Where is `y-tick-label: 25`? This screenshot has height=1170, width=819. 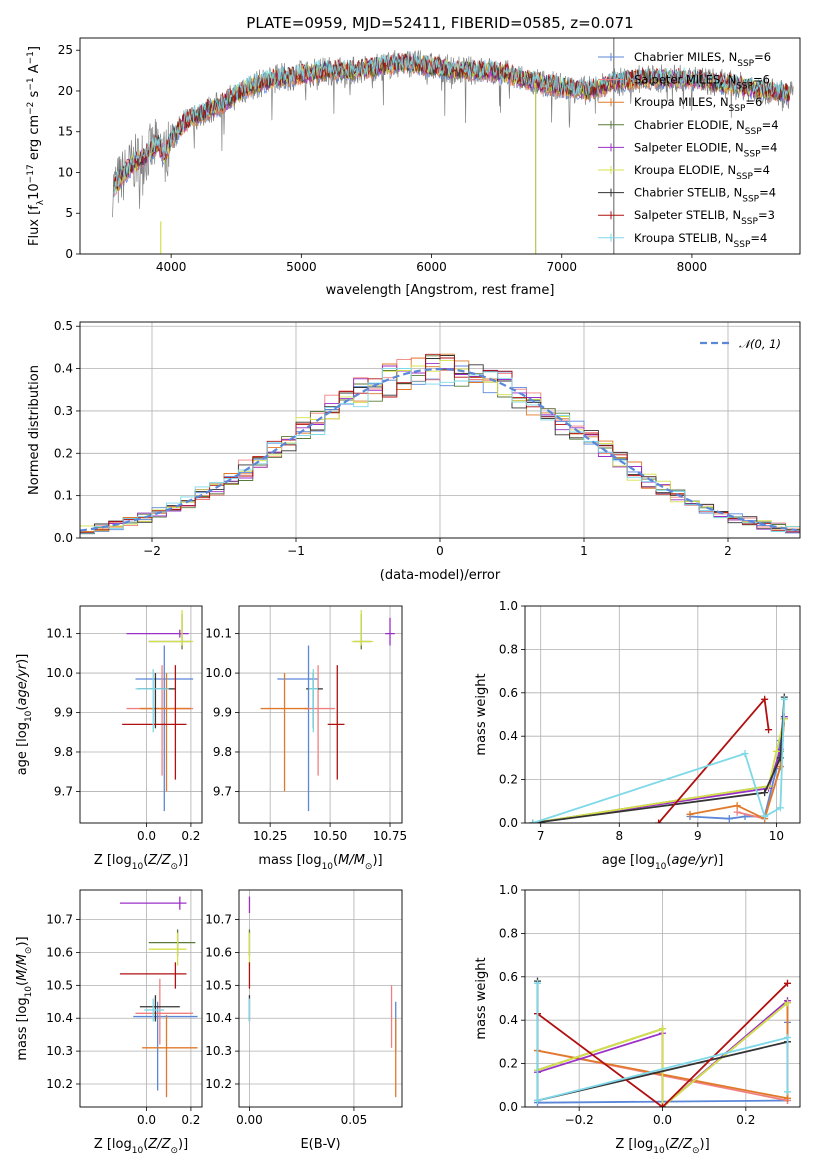
y-tick-label: 25 is located at coordinates (65, 50).